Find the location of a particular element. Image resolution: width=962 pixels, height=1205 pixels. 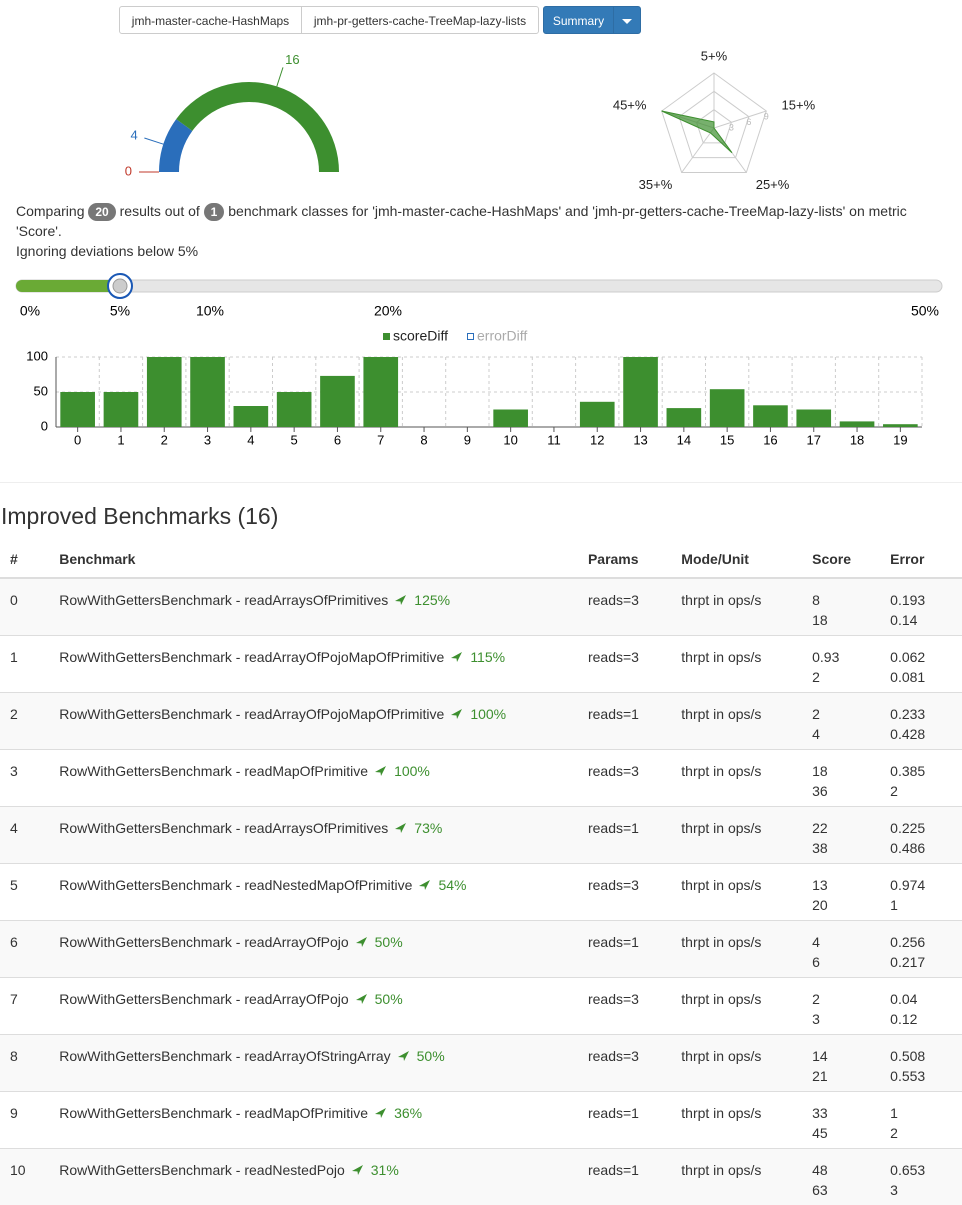

error-value: 0.508 is located at coordinates (922, 1056).